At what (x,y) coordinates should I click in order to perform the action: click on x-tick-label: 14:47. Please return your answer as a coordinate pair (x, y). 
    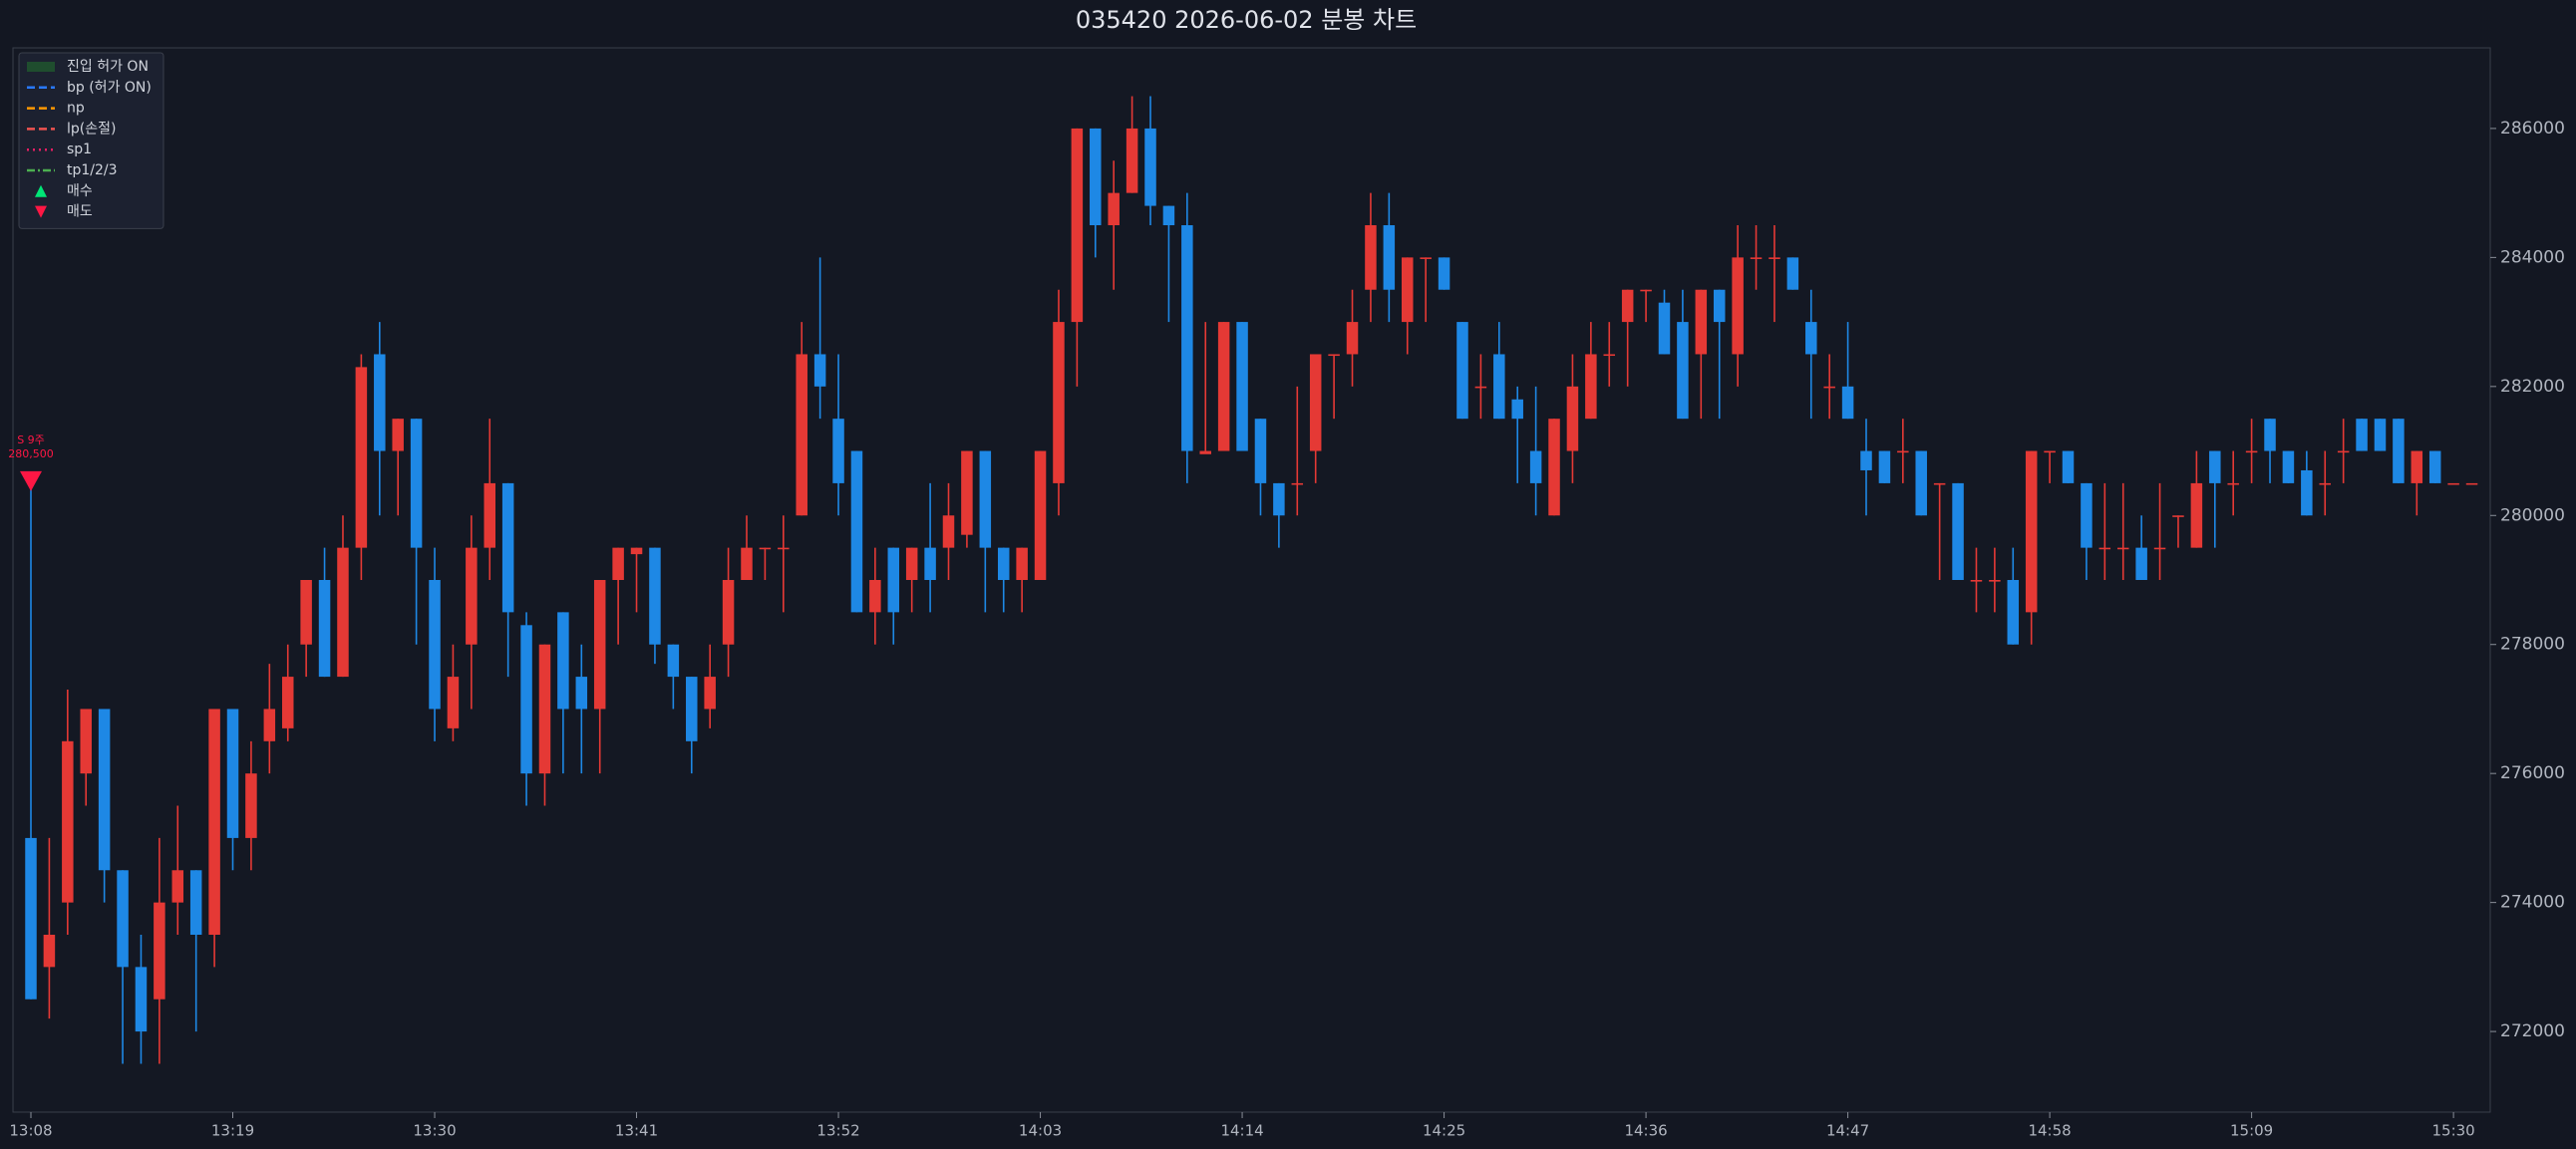
    Looking at the image, I should click on (1847, 1131).